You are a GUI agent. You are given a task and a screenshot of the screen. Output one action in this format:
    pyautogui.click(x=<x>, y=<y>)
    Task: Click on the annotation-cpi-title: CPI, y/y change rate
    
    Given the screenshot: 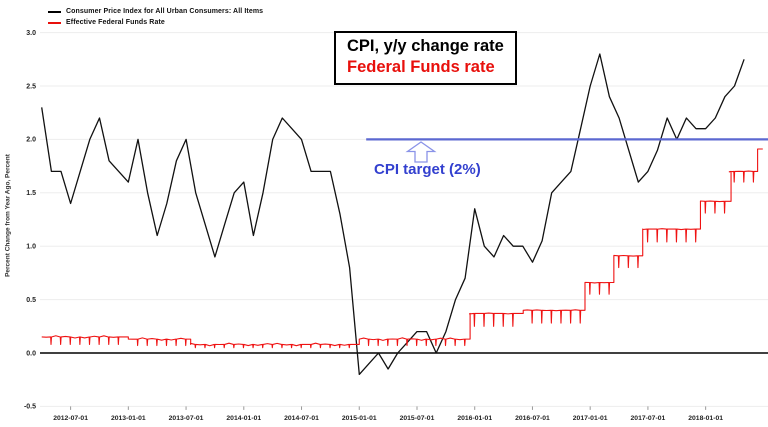 What is the action you would take?
    pyautogui.click(x=425, y=46)
    